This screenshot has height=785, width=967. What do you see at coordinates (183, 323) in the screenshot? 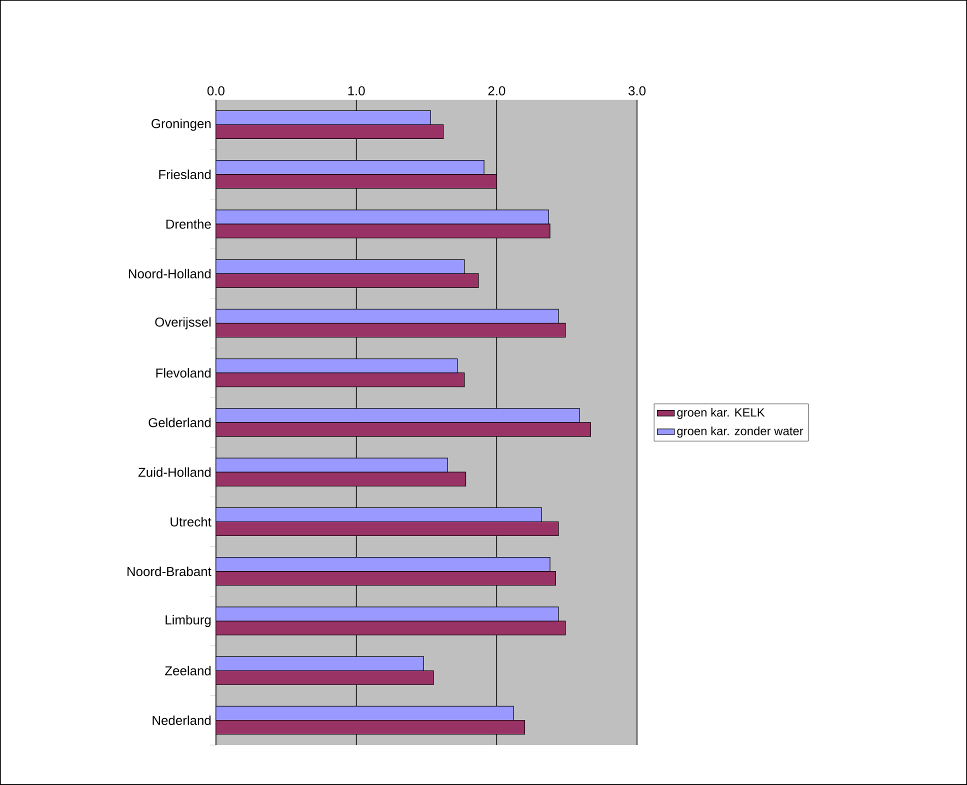
I see `y-tick-label: Overijssel` at bounding box center [183, 323].